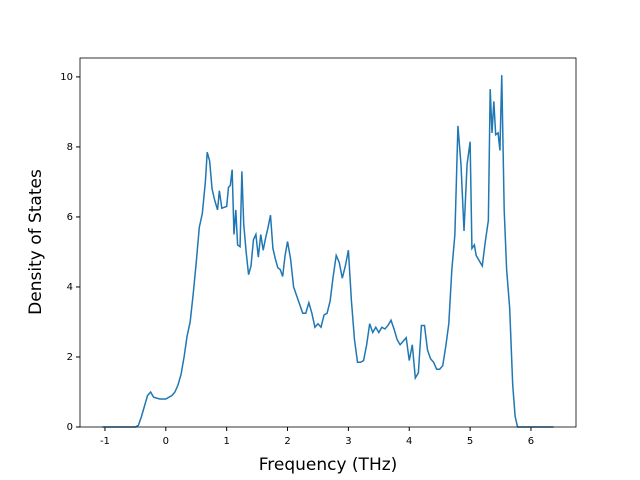 The image size is (640, 480). I want to click on x-tick-label: 5, so click(470, 441).